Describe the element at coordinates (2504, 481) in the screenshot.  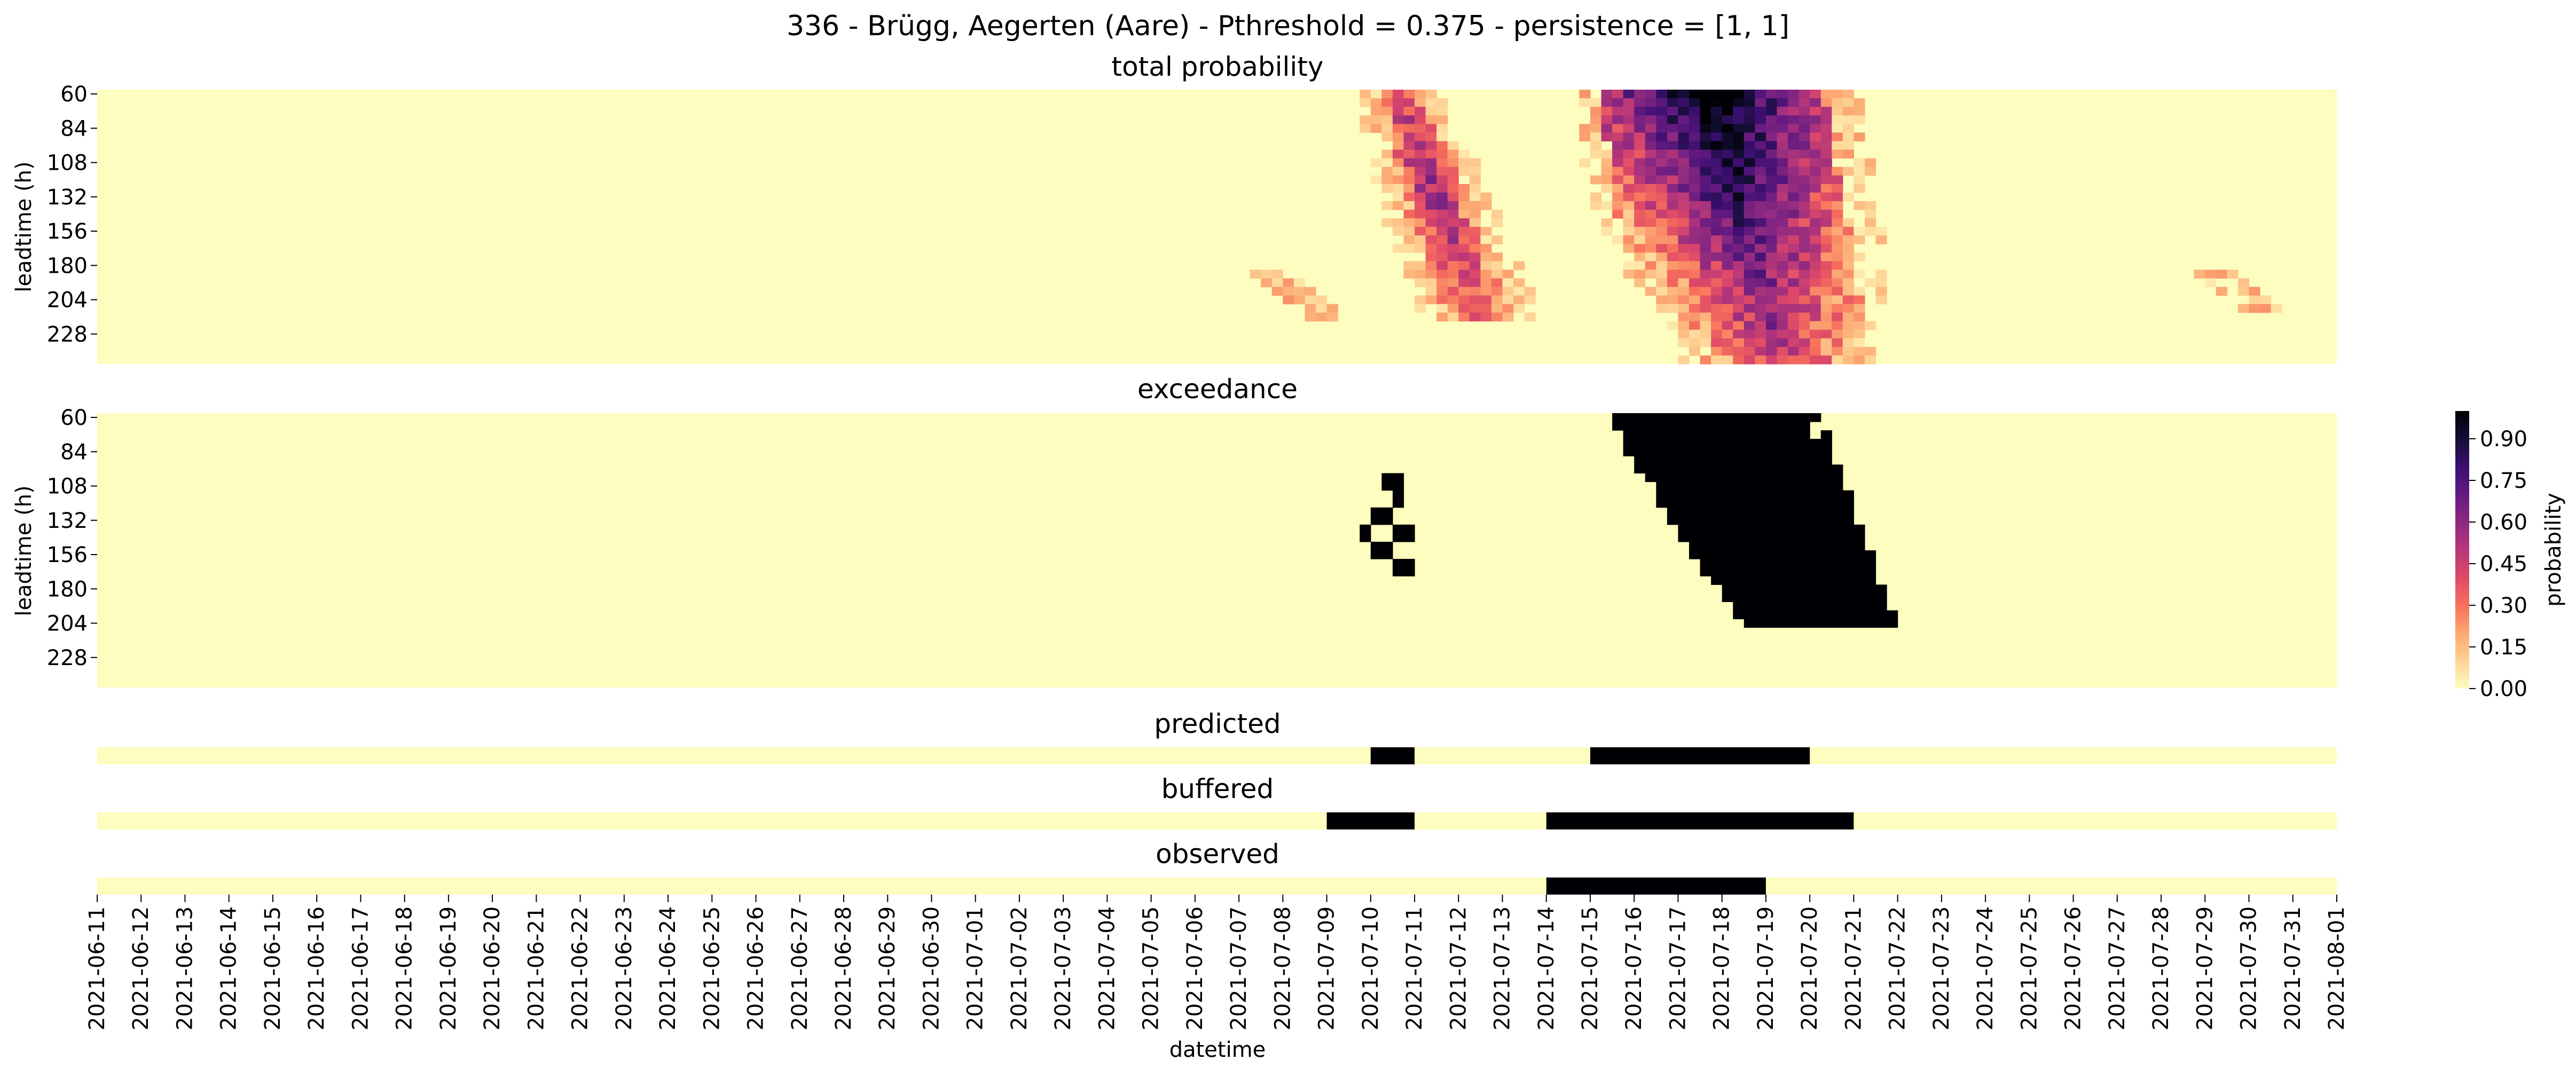
I see `colorbar-tick-label: 0.75` at that location.